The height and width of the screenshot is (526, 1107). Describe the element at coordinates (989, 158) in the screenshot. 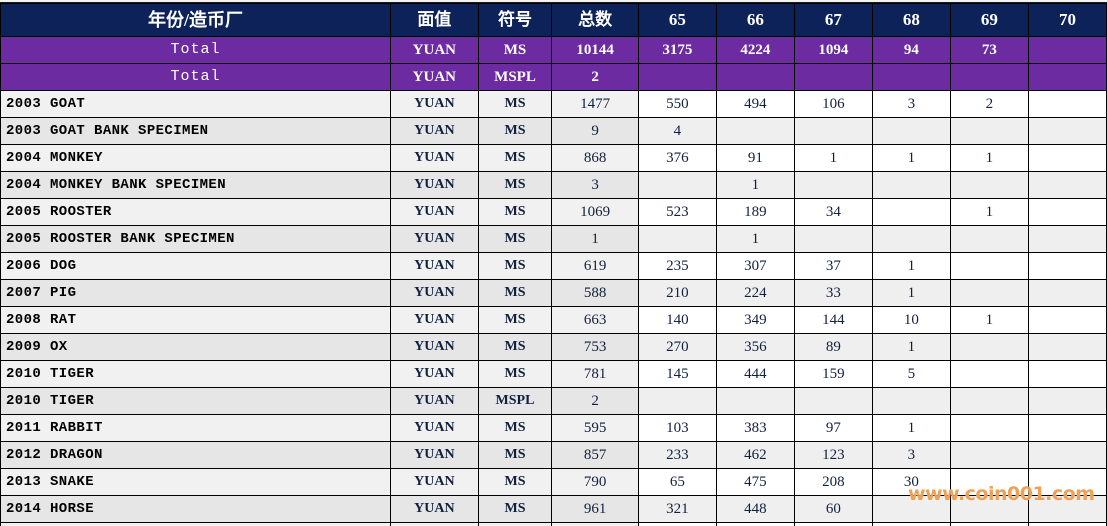

I see `cell-g69: 1` at that location.